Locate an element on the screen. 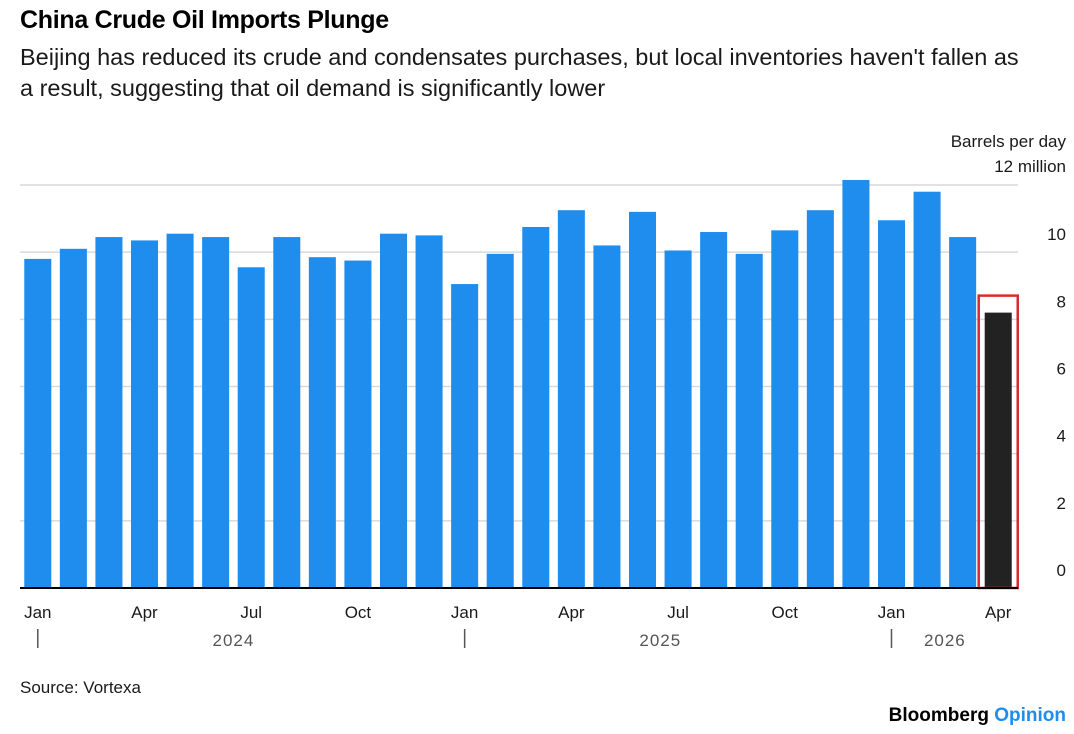 This screenshot has width=1074, height=734. year-label: 2025 is located at coordinates (660, 640).